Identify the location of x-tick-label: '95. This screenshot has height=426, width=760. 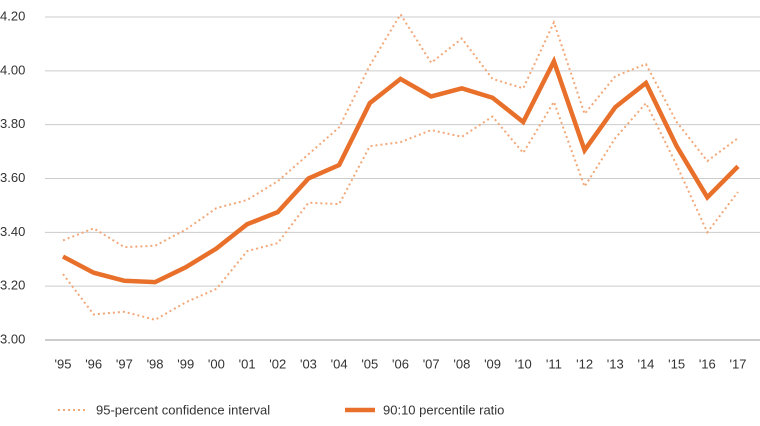
(63, 363).